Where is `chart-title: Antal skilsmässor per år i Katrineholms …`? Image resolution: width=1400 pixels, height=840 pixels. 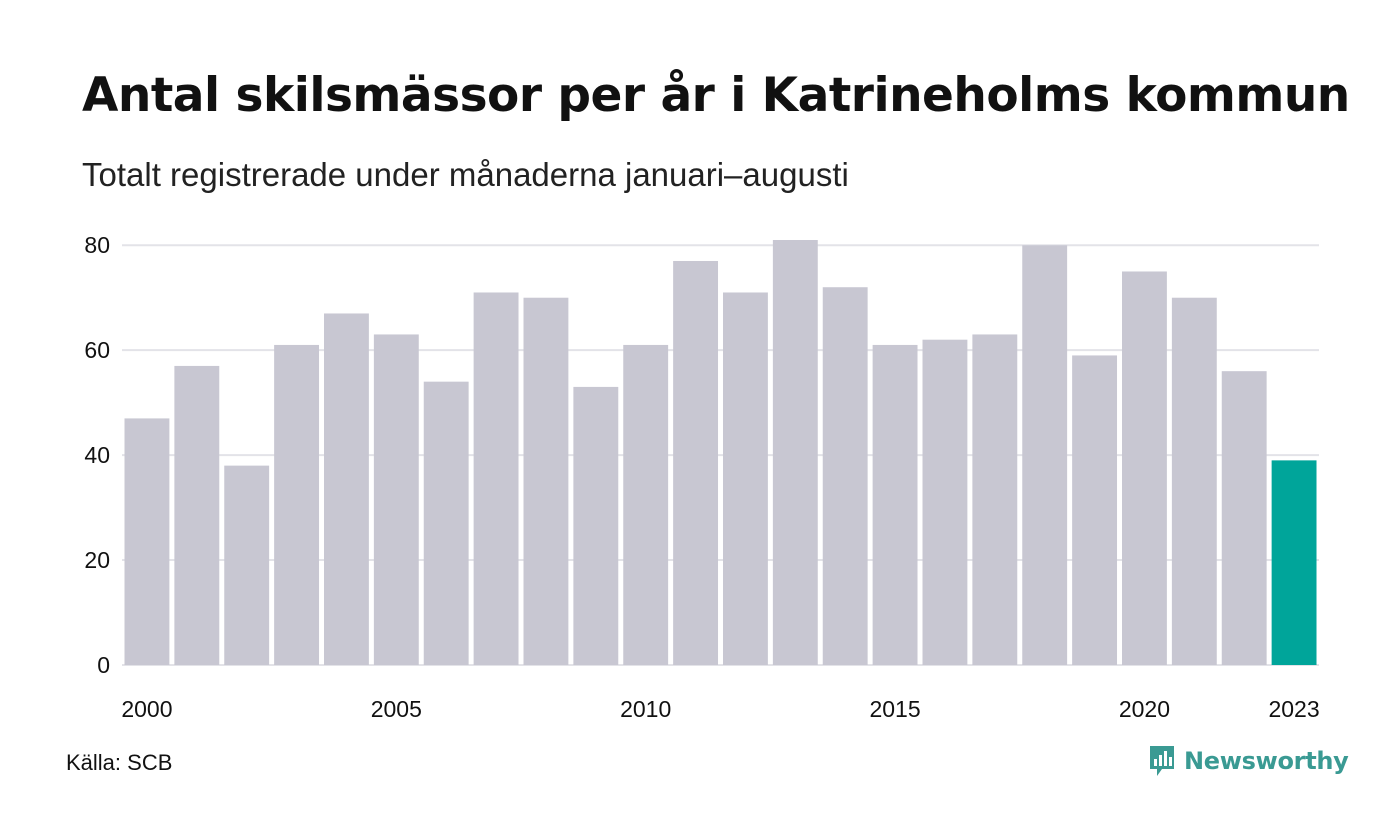 chart-title: Antal skilsmässor per år i Katrineholms … is located at coordinates (716, 95).